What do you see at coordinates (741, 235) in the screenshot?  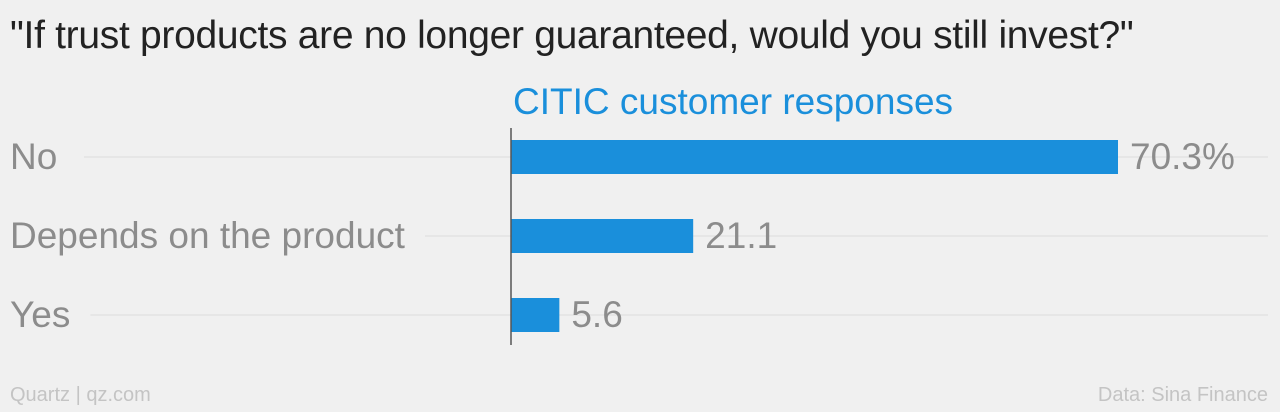 I see `value-label: 21.1` at bounding box center [741, 235].